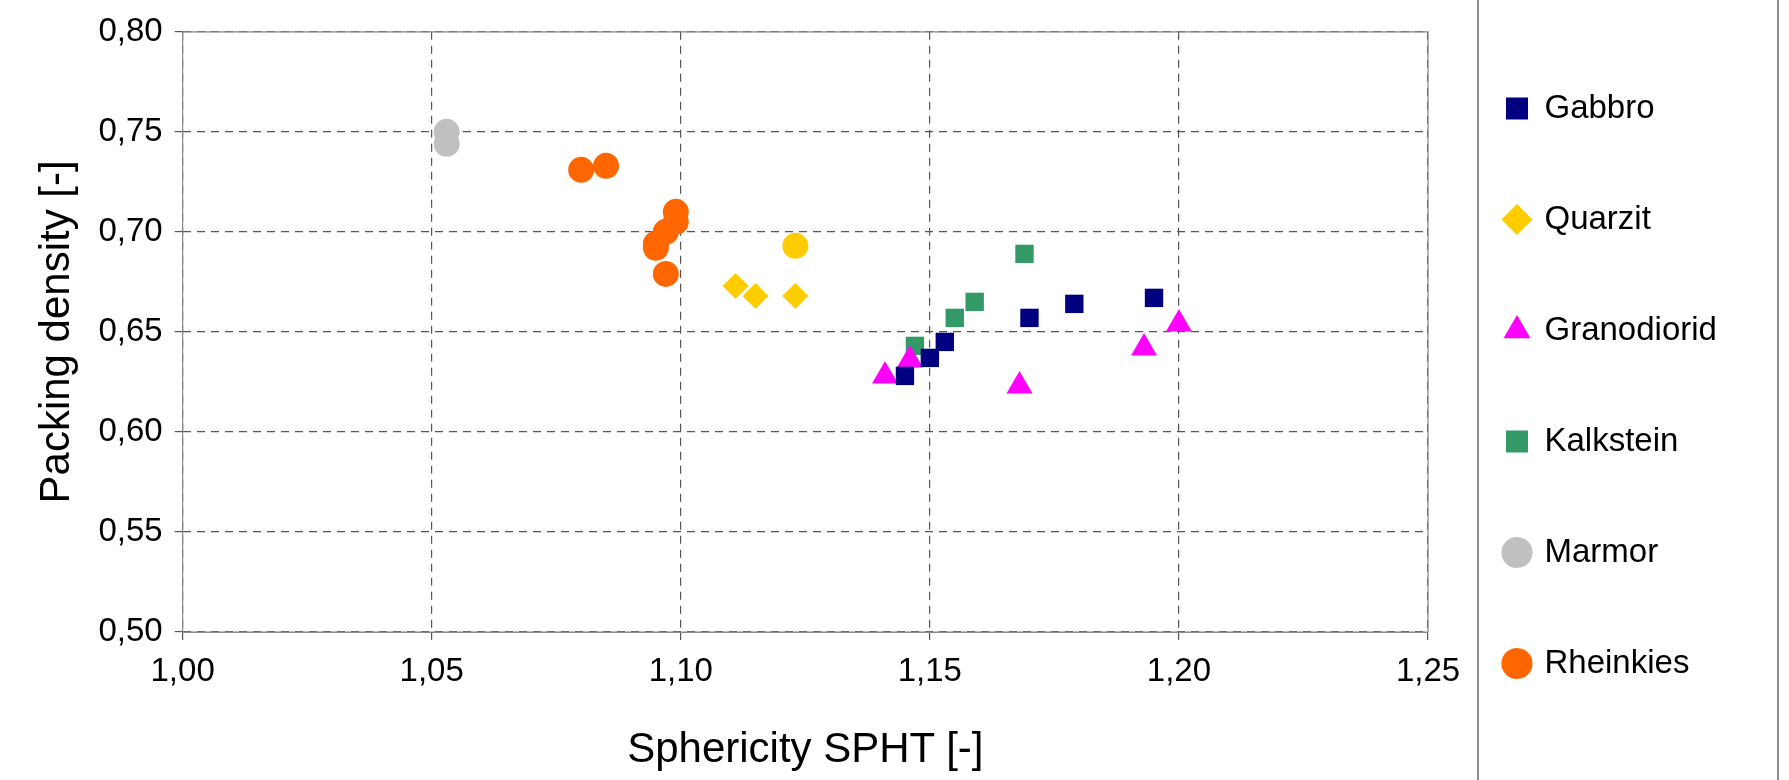 This screenshot has height=780, width=1789. Describe the element at coordinates (1428, 669) in the screenshot. I see `x-tick-label: 1,25` at that location.